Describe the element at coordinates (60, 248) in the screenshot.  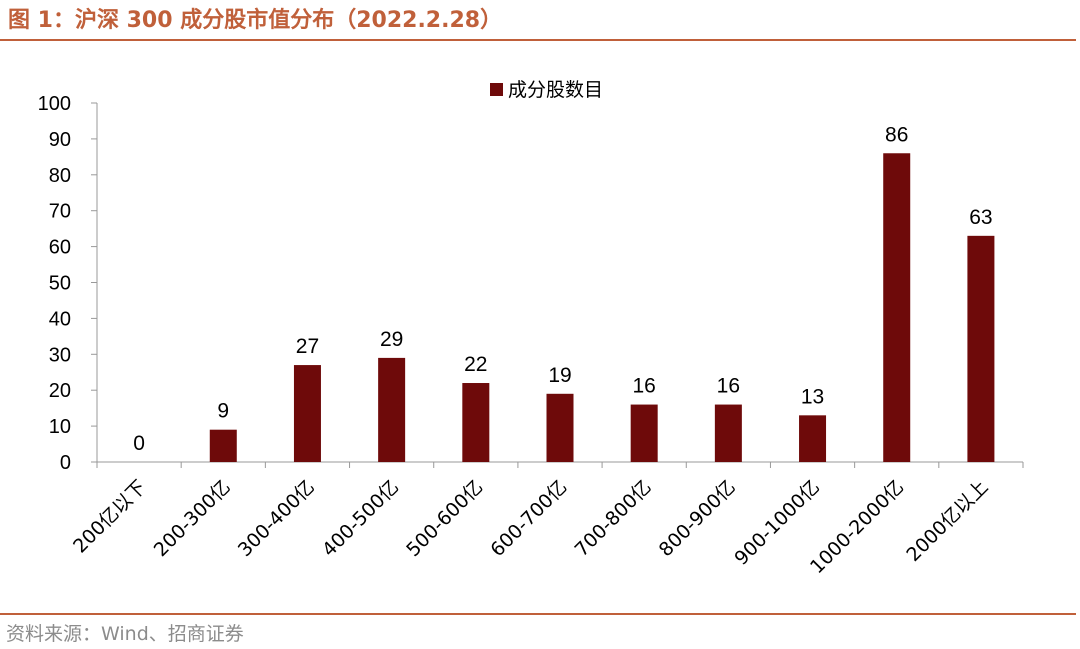
I see `y-tick-label: 60` at that location.